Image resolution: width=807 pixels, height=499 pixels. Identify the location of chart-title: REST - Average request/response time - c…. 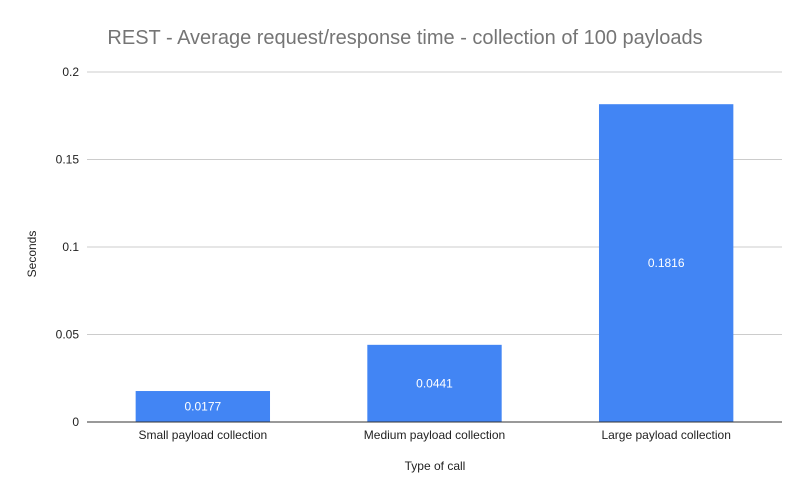
(404, 38).